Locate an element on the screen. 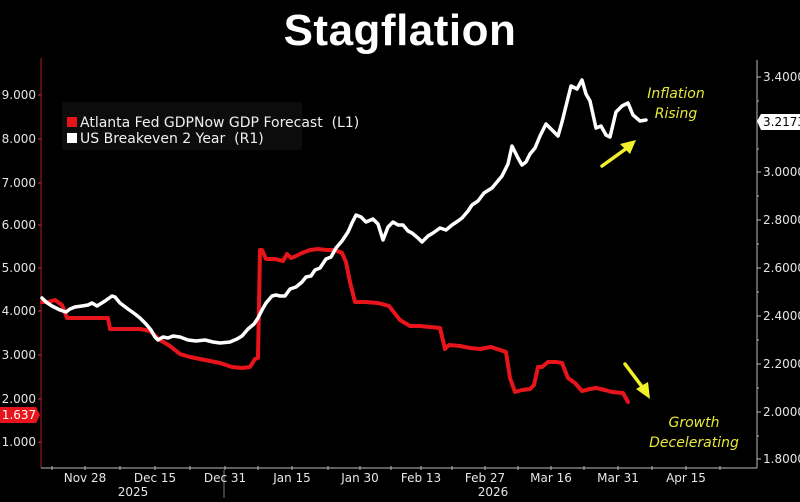  annotation-inflation-rising: Inflation Rising is located at coordinates (652, 127).